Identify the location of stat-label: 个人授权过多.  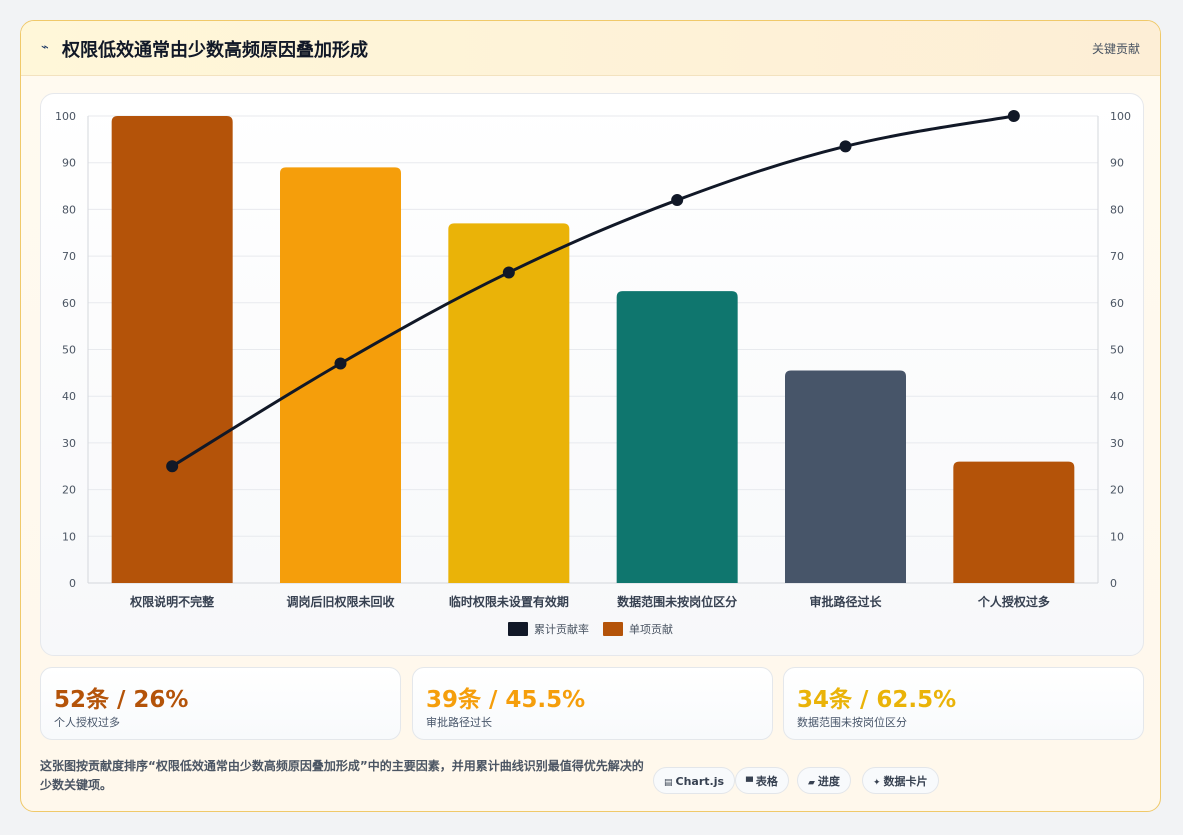
(87, 722).